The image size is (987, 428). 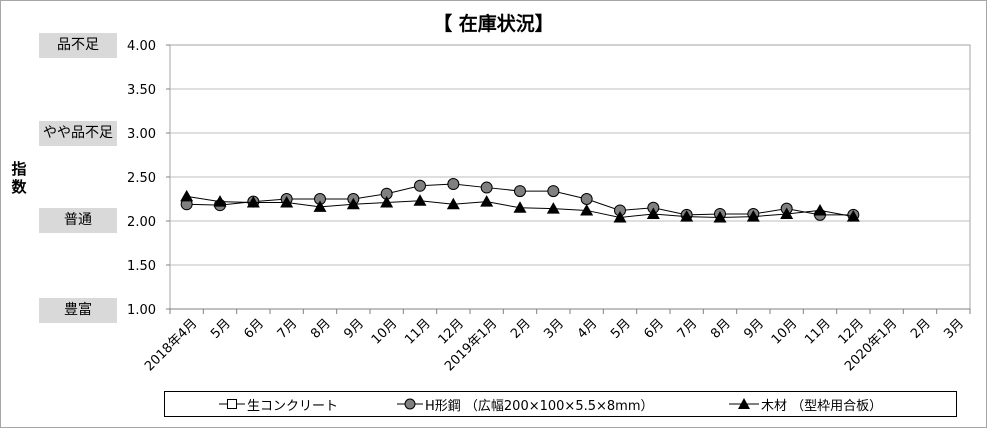 I want to click on legend-item-concrete: 生コンクリート, so click(x=278, y=404).